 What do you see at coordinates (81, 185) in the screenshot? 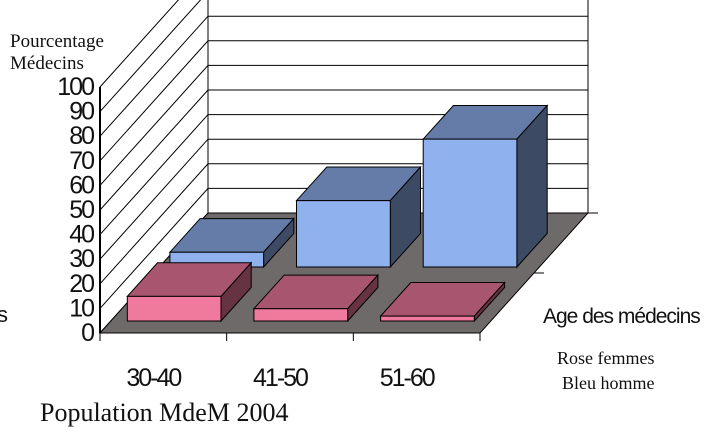
I see `y-tick-label: 60` at bounding box center [81, 185].